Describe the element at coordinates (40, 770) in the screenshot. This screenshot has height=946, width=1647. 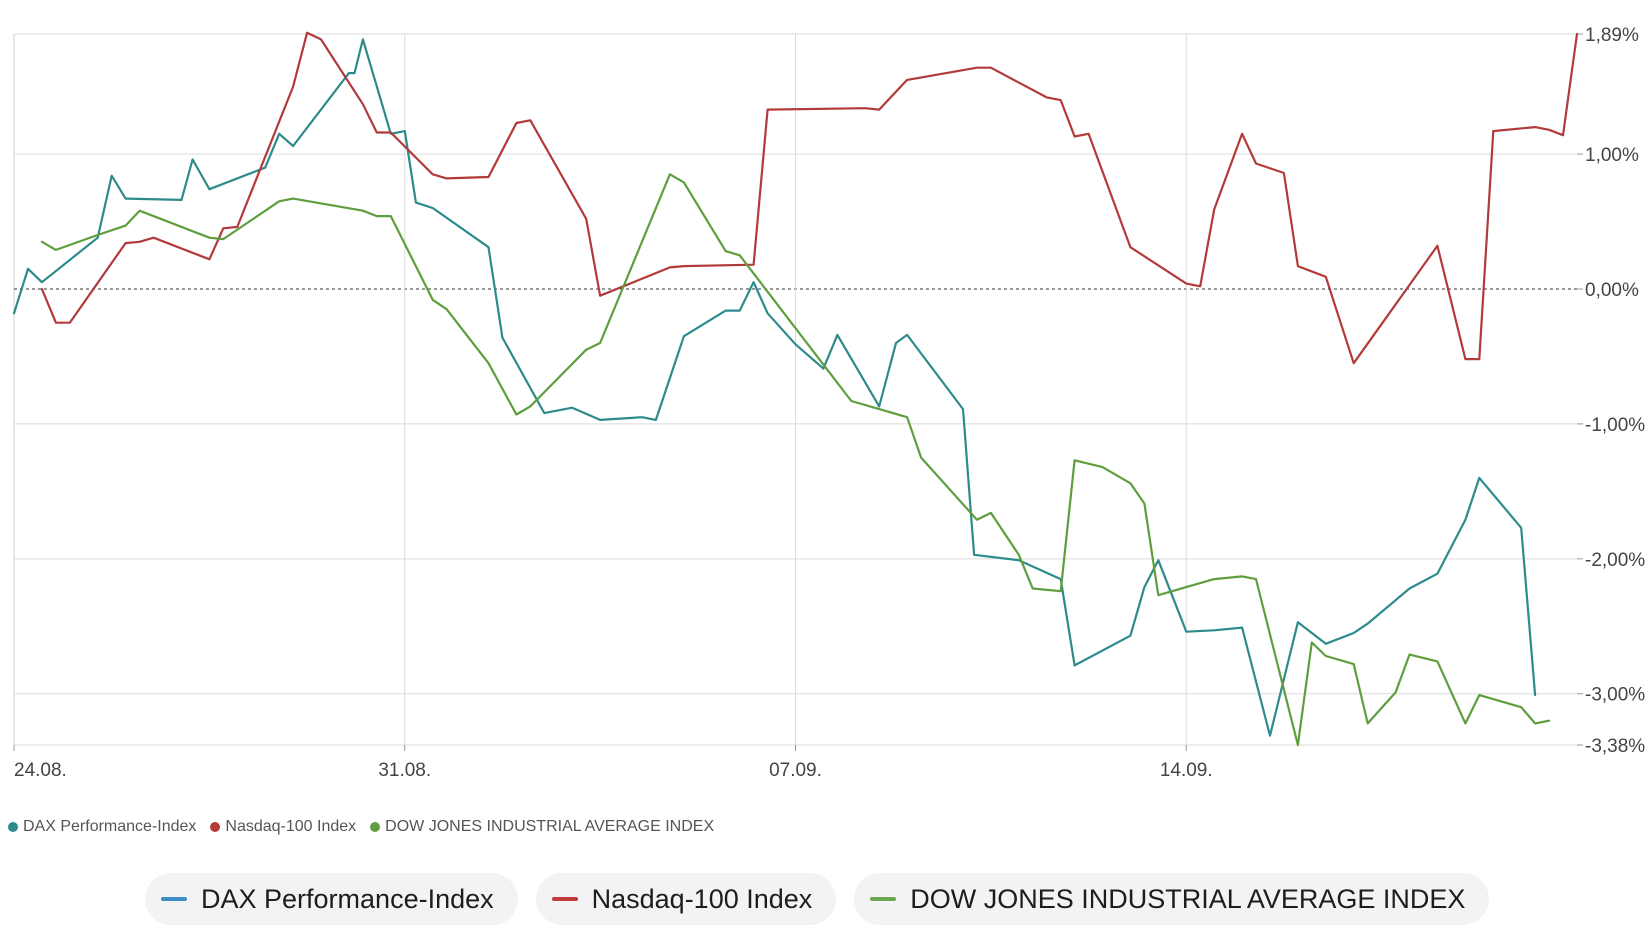
I see `x-tick-label: 24.08.` at that location.